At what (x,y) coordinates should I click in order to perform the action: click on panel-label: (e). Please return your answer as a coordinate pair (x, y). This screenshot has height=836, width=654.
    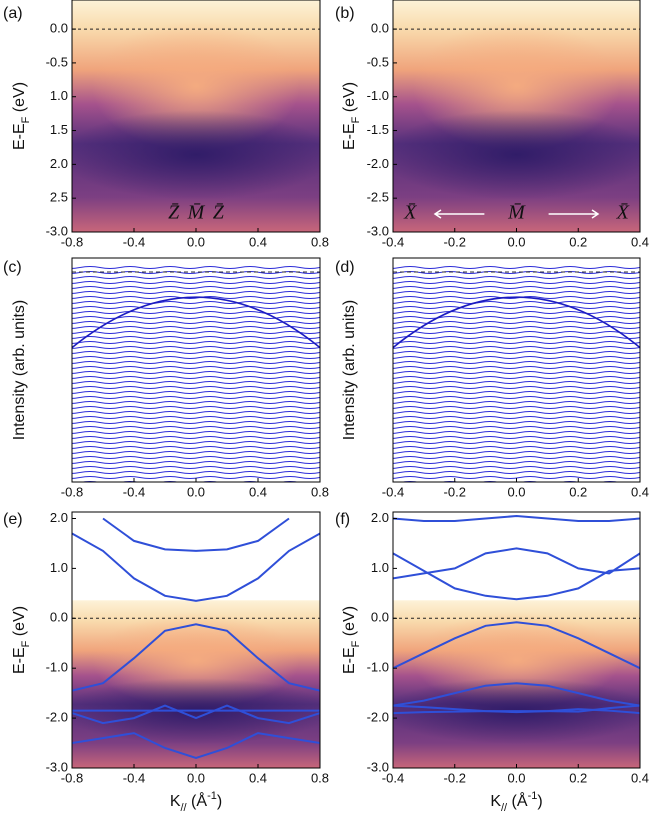
    Looking at the image, I should click on (13, 519).